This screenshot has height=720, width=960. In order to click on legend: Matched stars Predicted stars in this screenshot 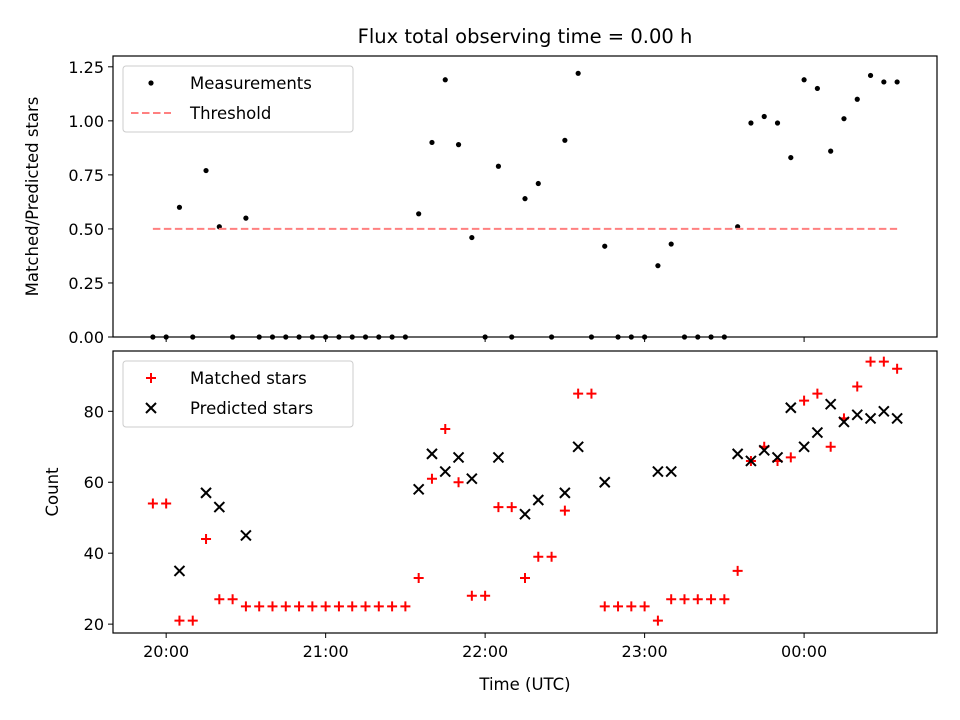, I will do `click(238, 394)`.